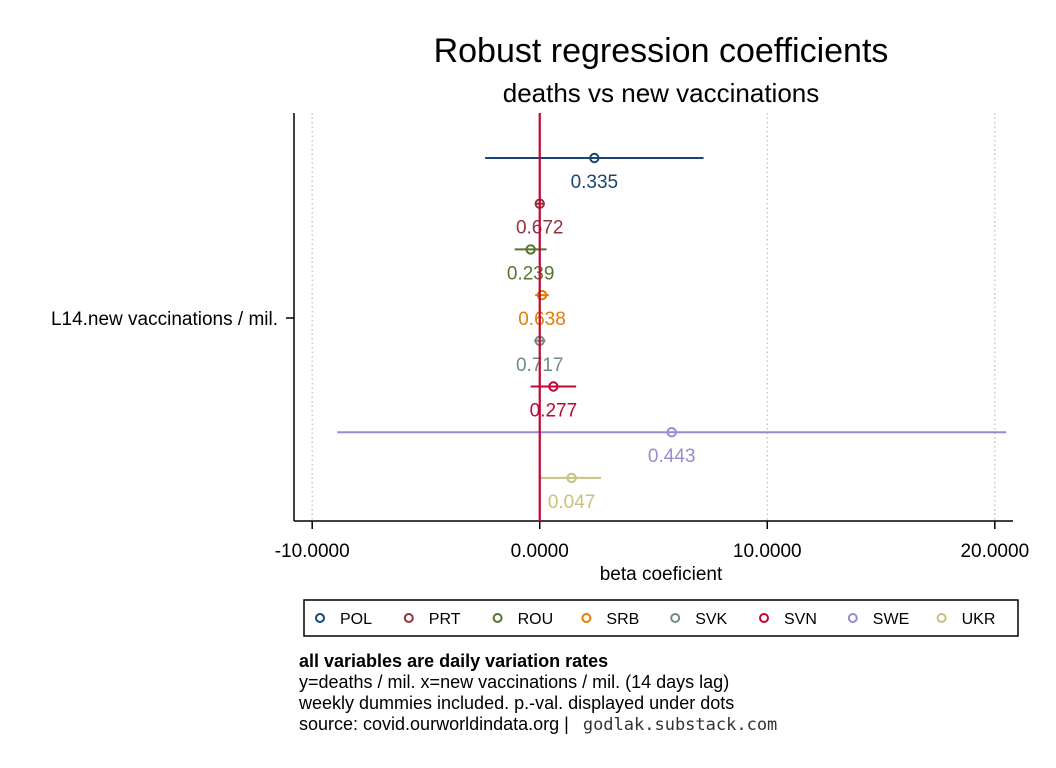 The width and height of the screenshot is (1056, 768). I want to click on x-axis-title: beta coeficient, so click(661, 574).